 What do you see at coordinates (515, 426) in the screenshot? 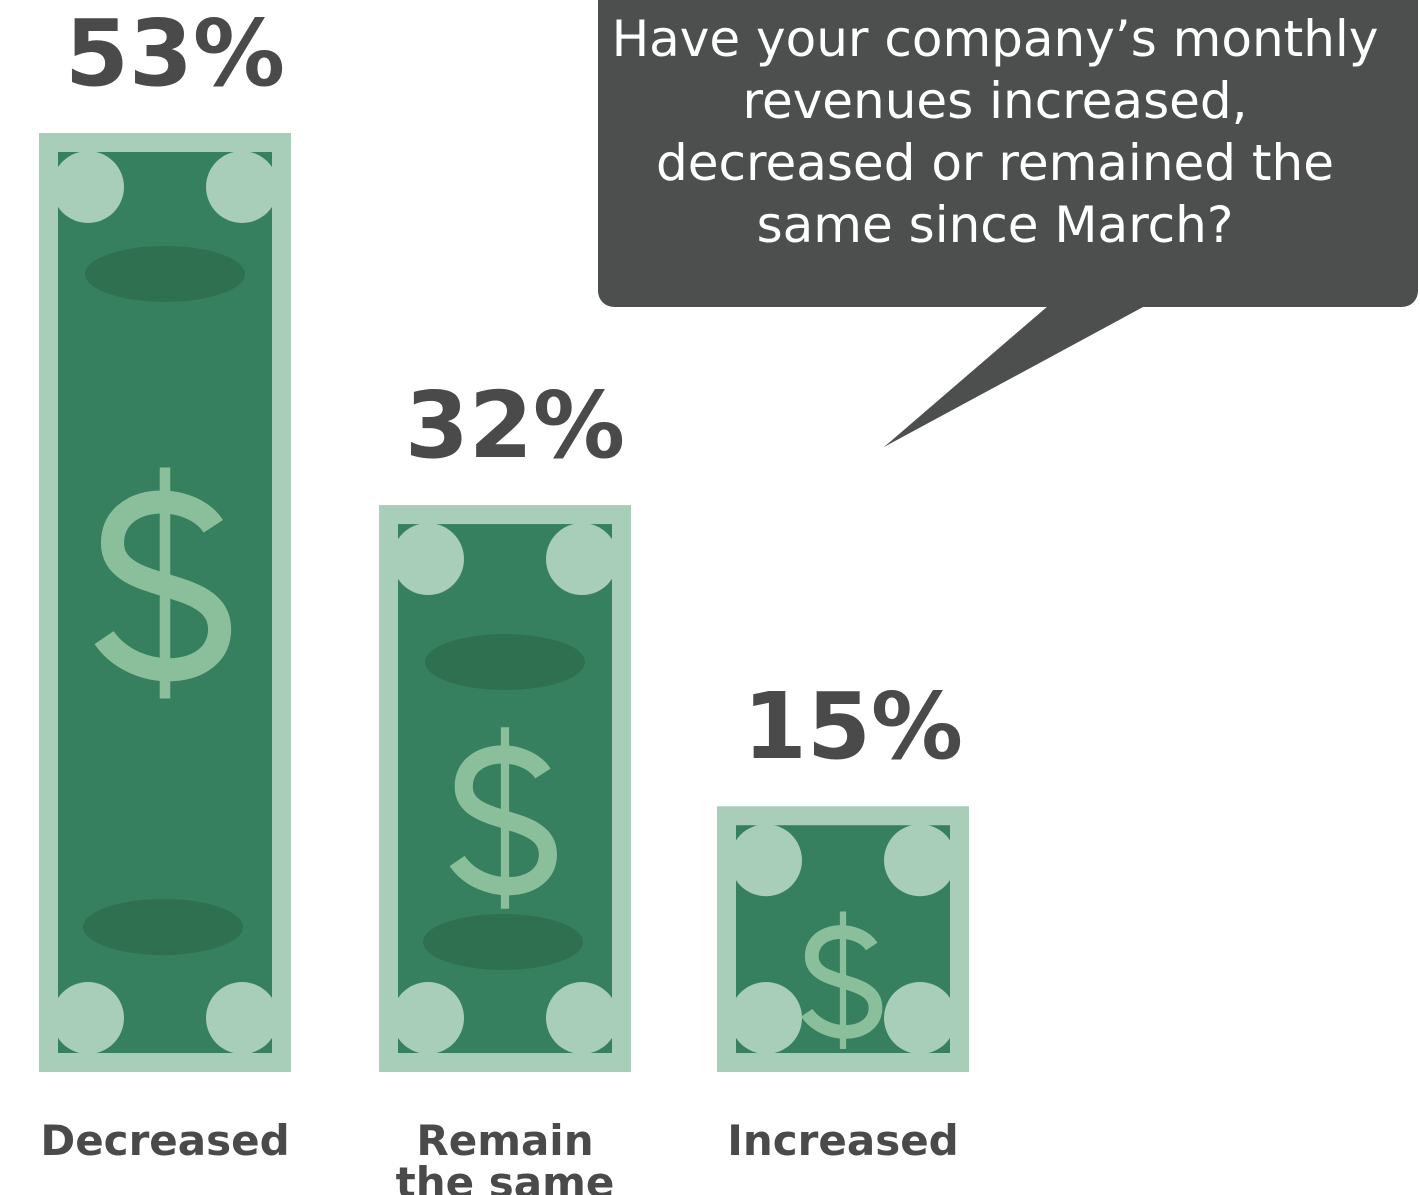
I see `value-label: 32%` at bounding box center [515, 426].